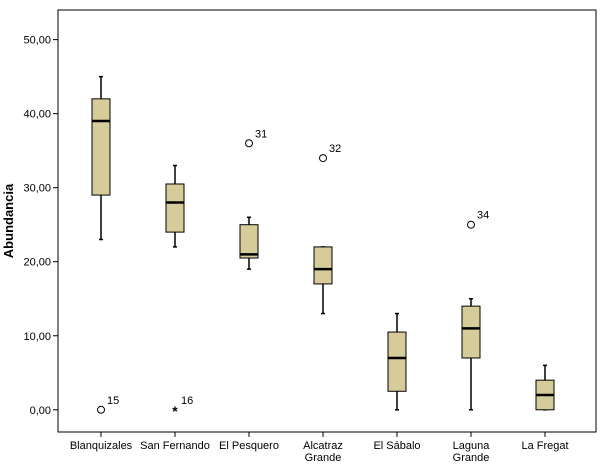  I want to click on x-tick-label: Alcatraz Grande, so click(323, 452).